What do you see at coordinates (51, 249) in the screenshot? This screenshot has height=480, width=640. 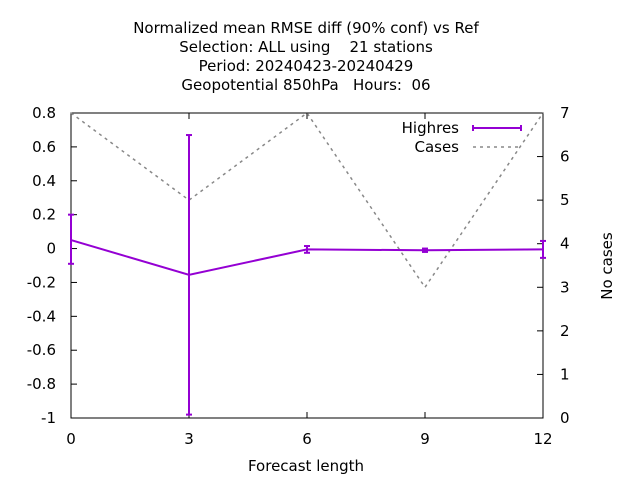 I see `y-tick-label: 0` at bounding box center [51, 249].